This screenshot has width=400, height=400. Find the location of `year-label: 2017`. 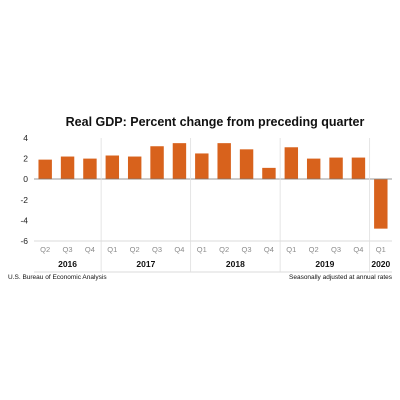

year-label: 2017 is located at coordinates (145, 264).